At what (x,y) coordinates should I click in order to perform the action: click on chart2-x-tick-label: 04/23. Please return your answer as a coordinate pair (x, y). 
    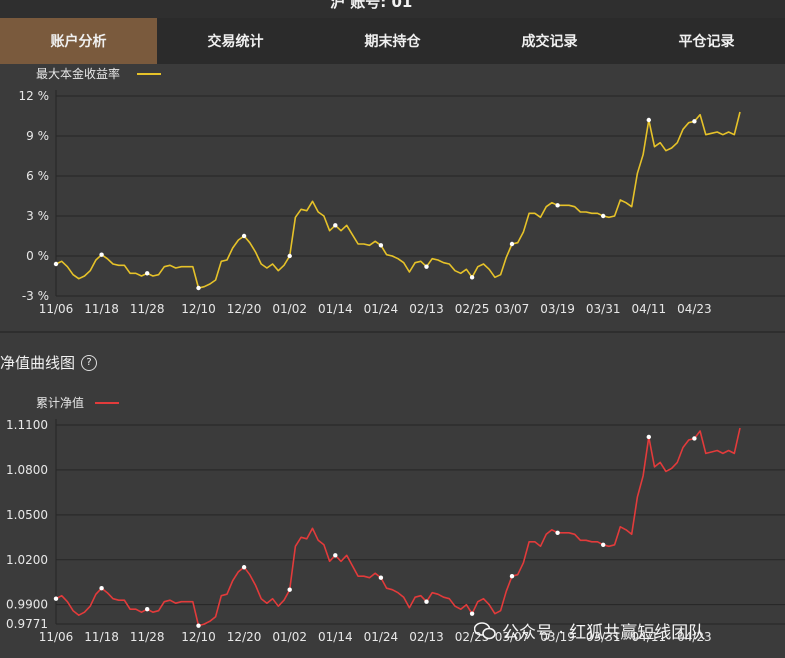
    Looking at the image, I should click on (694, 637).